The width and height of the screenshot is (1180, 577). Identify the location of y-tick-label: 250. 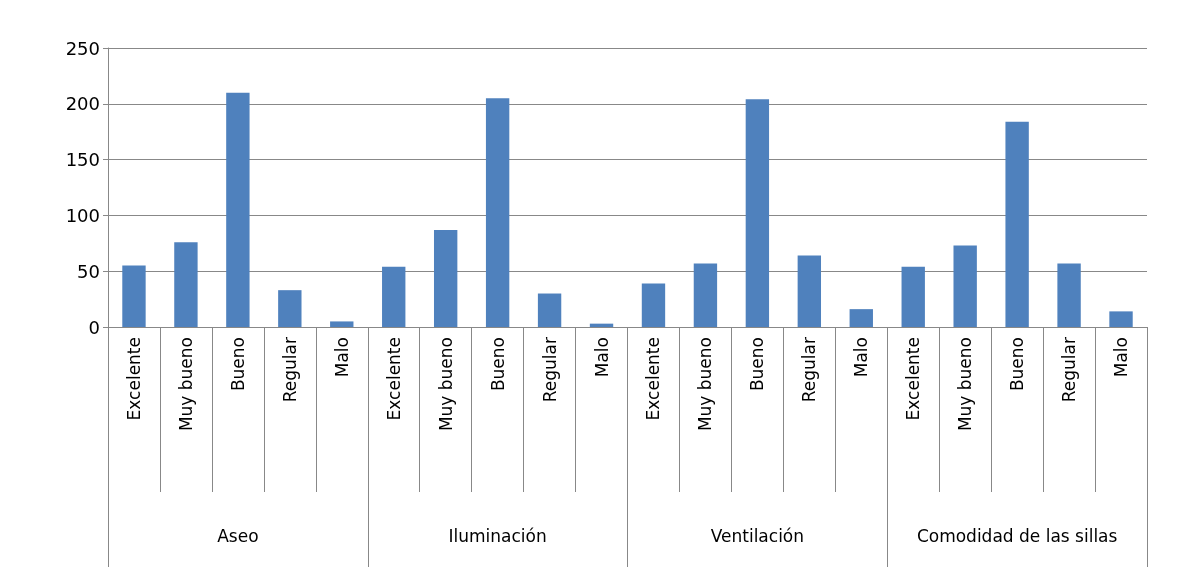
(82, 48).